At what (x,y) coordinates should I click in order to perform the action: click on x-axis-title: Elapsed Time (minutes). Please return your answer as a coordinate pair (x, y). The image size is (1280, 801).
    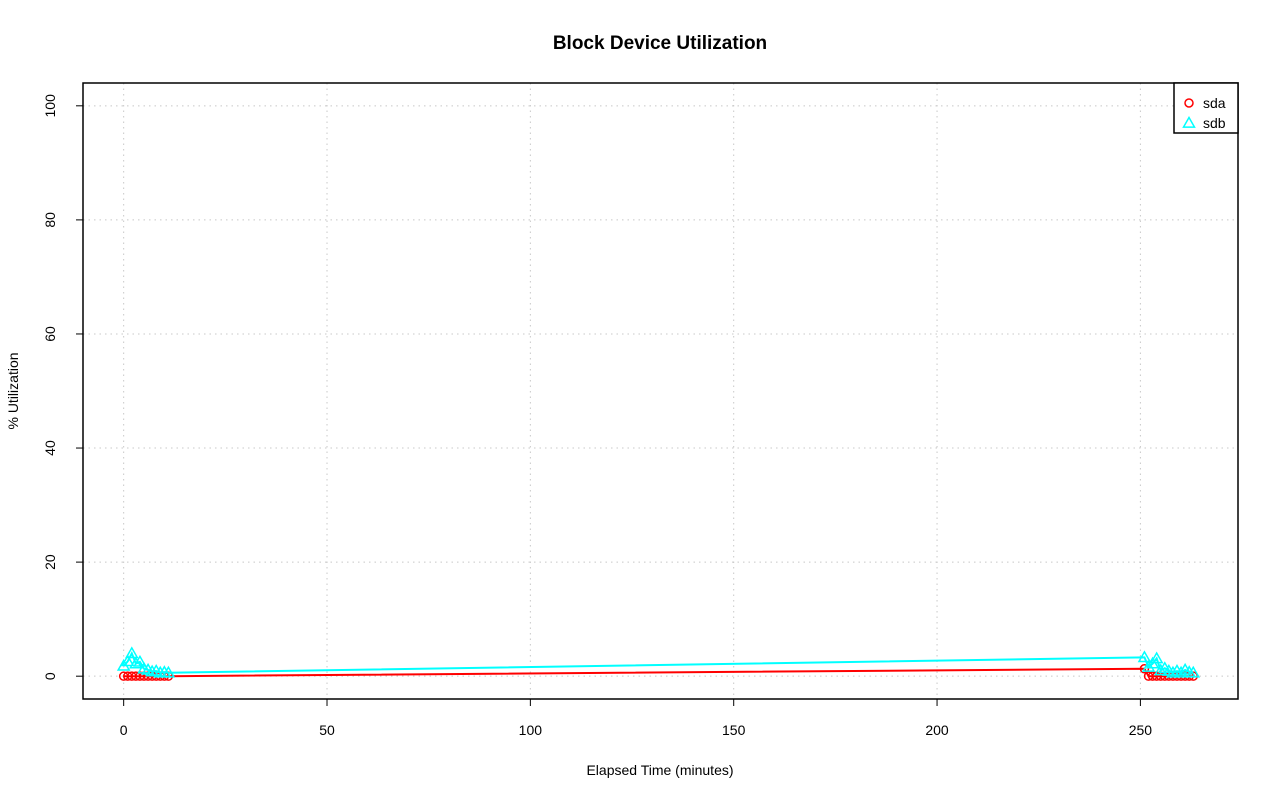
    Looking at the image, I should click on (659, 770).